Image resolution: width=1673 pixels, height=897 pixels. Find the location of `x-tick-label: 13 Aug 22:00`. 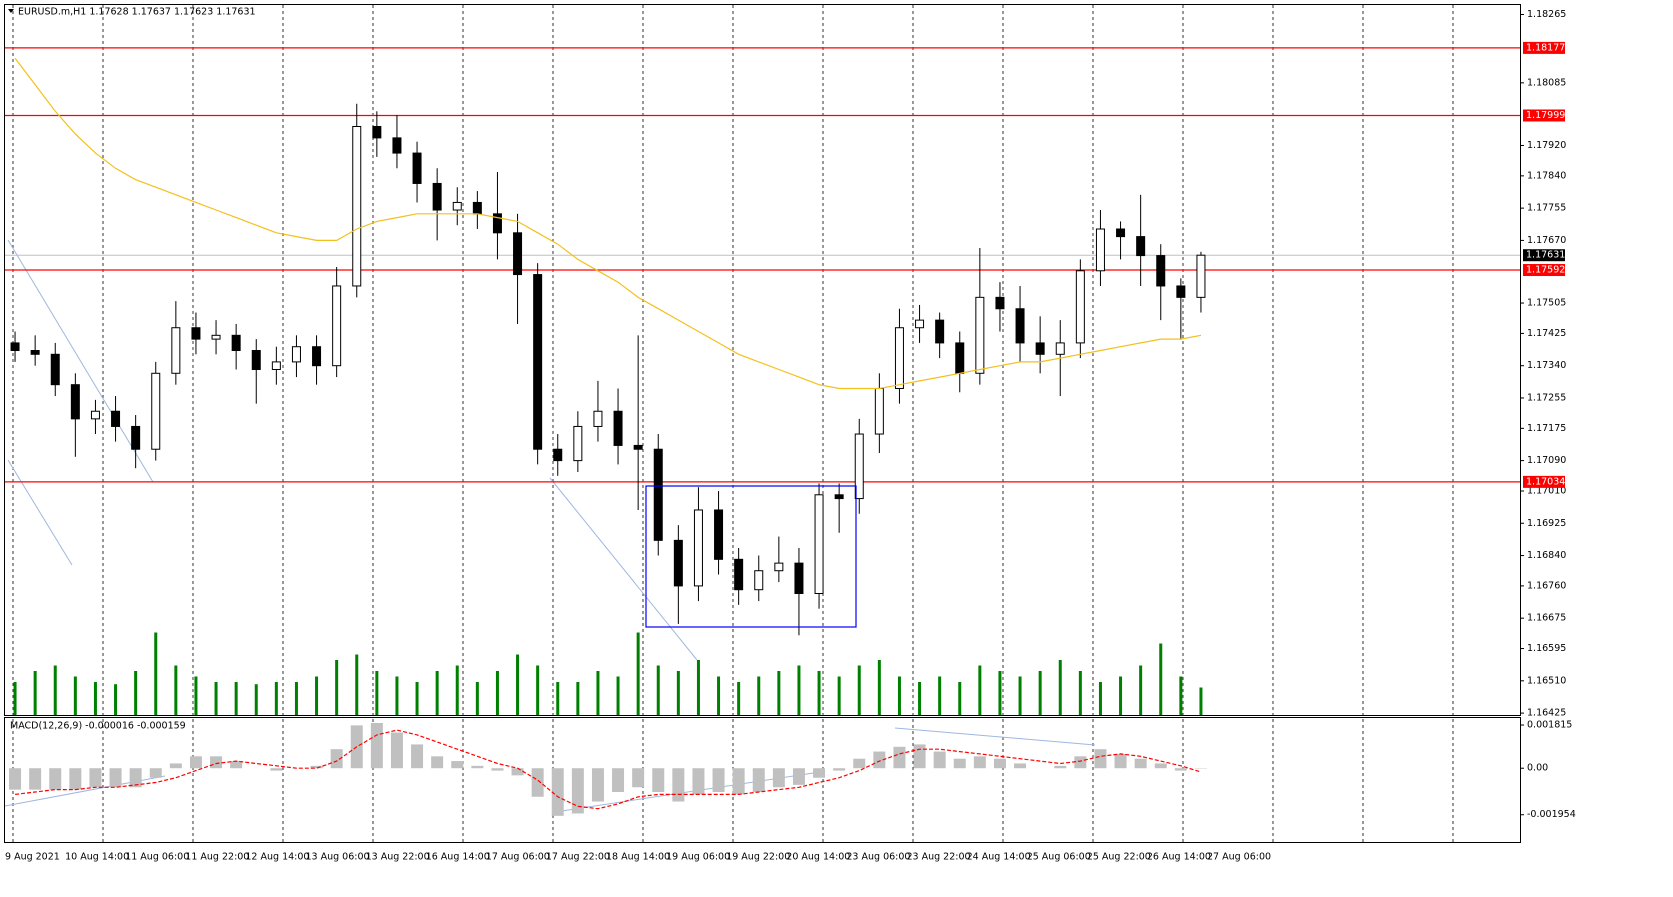

x-tick-label: 13 Aug 22:00 is located at coordinates (398, 857).